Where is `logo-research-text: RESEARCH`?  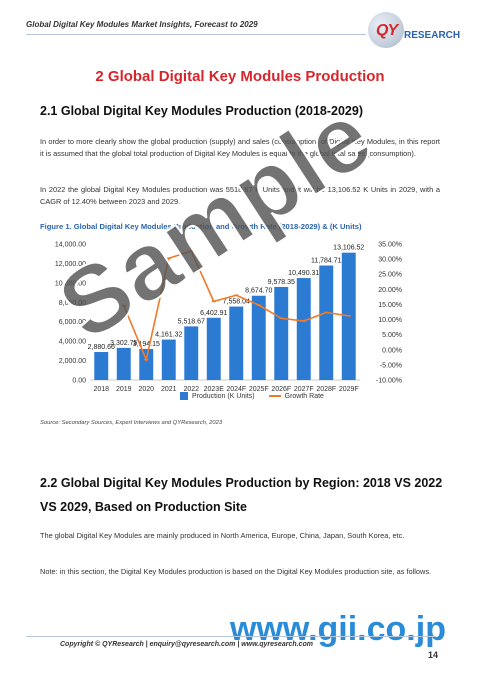
logo-research-text: RESEARCH is located at coordinates (432, 35).